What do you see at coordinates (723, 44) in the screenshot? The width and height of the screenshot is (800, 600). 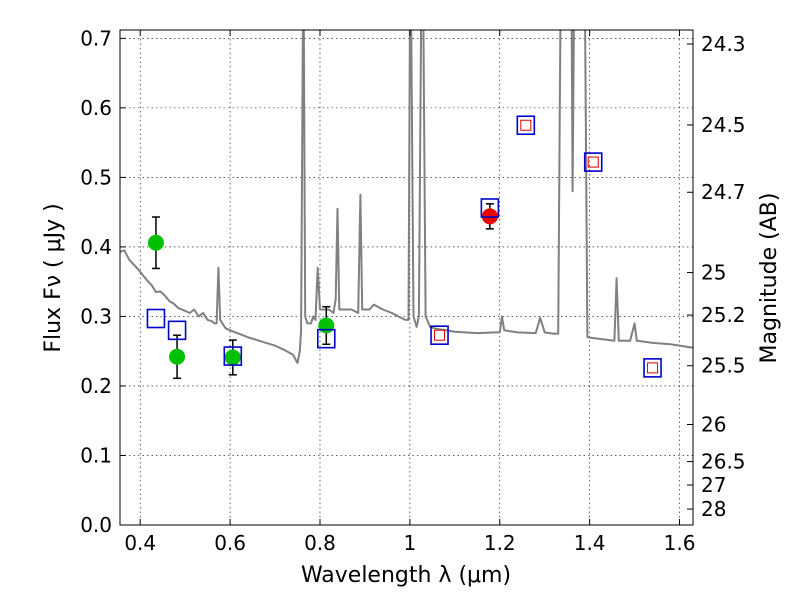 I see `y2-tick-label: 24.3` at bounding box center [723, 44].